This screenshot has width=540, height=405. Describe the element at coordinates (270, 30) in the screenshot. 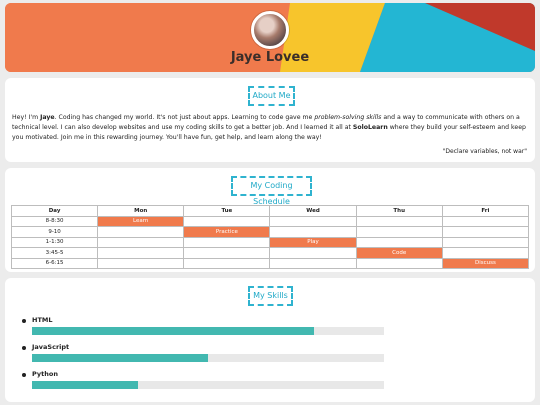

I see `avatar` at that location.